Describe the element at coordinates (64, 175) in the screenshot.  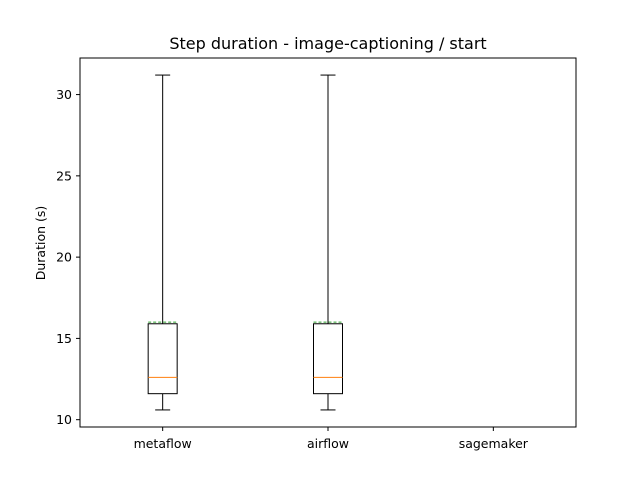
I see `y-tick-label: 25` at that location.